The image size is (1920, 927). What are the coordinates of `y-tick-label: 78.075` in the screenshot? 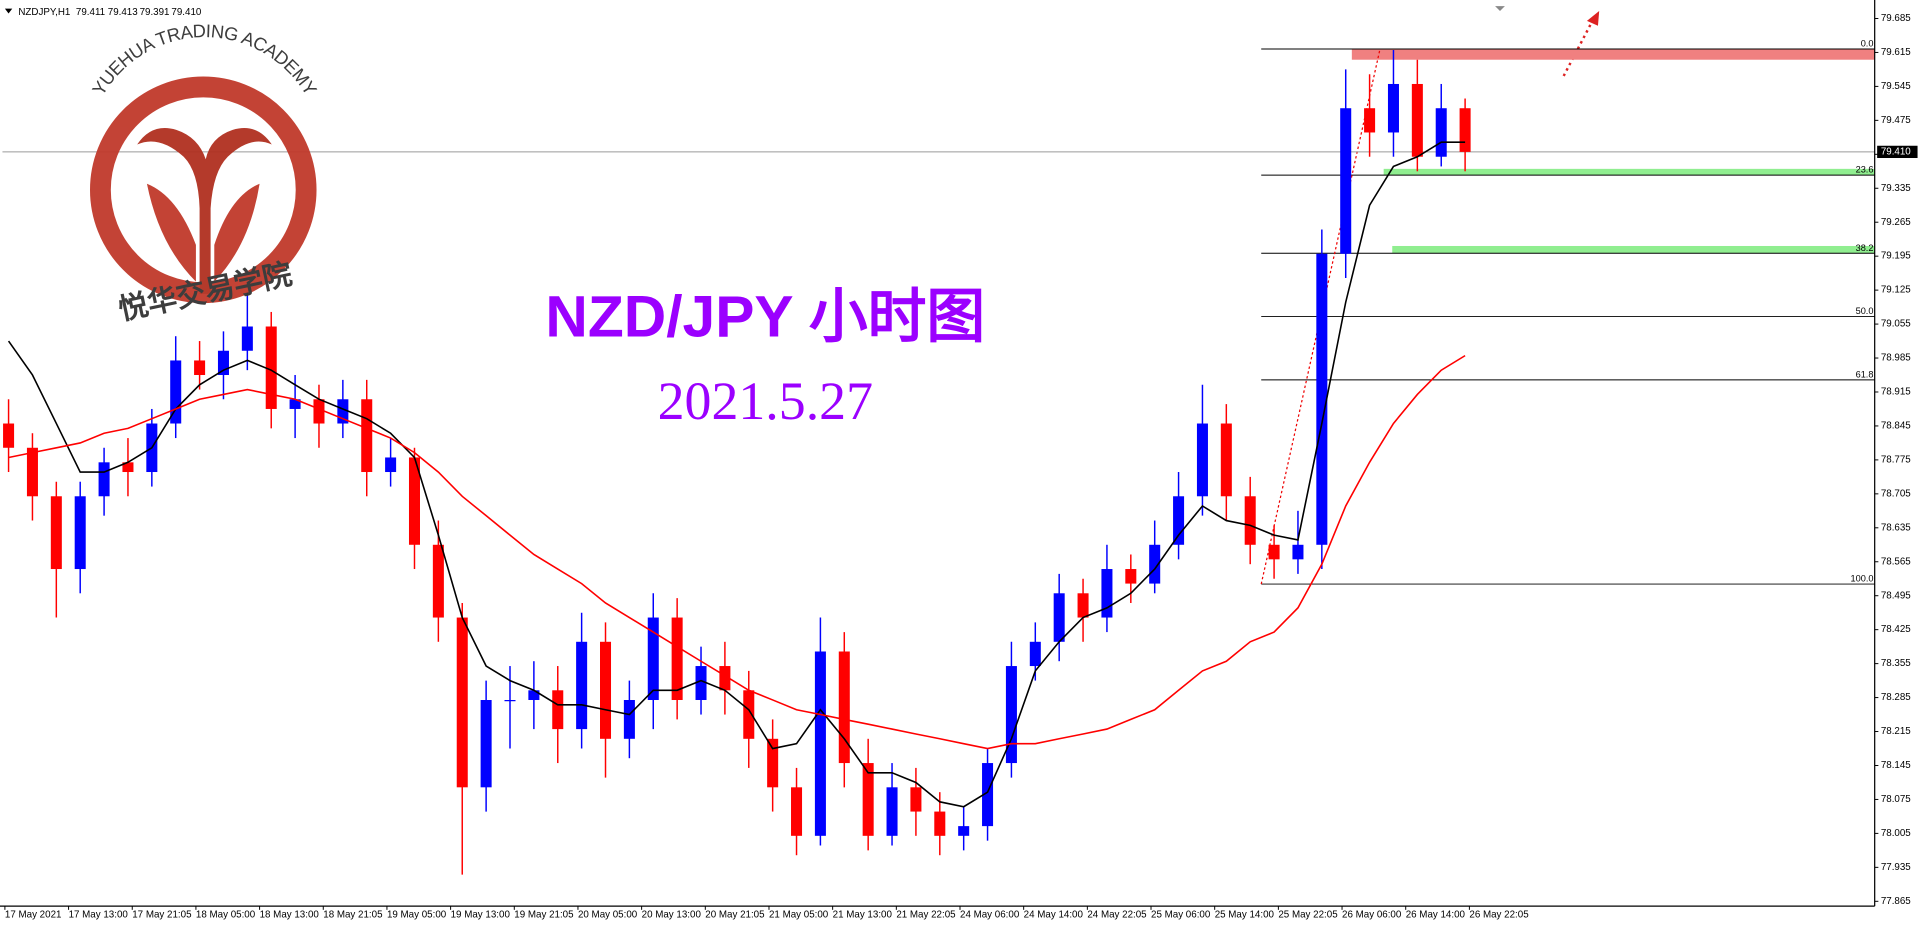 It's located at (1896, 799).